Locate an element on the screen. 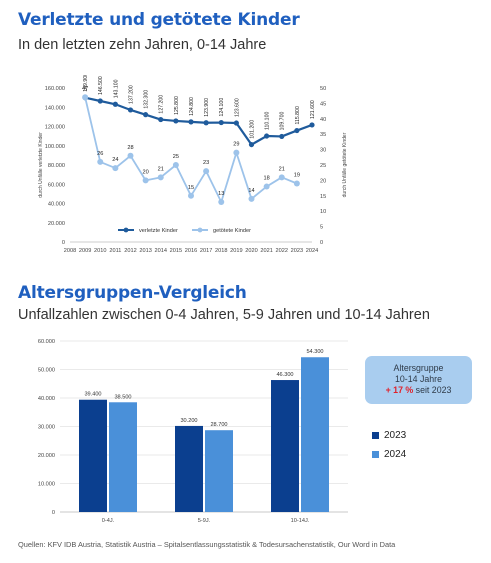  info-box-since: seit 2023 is located at coordinates (432, 390).